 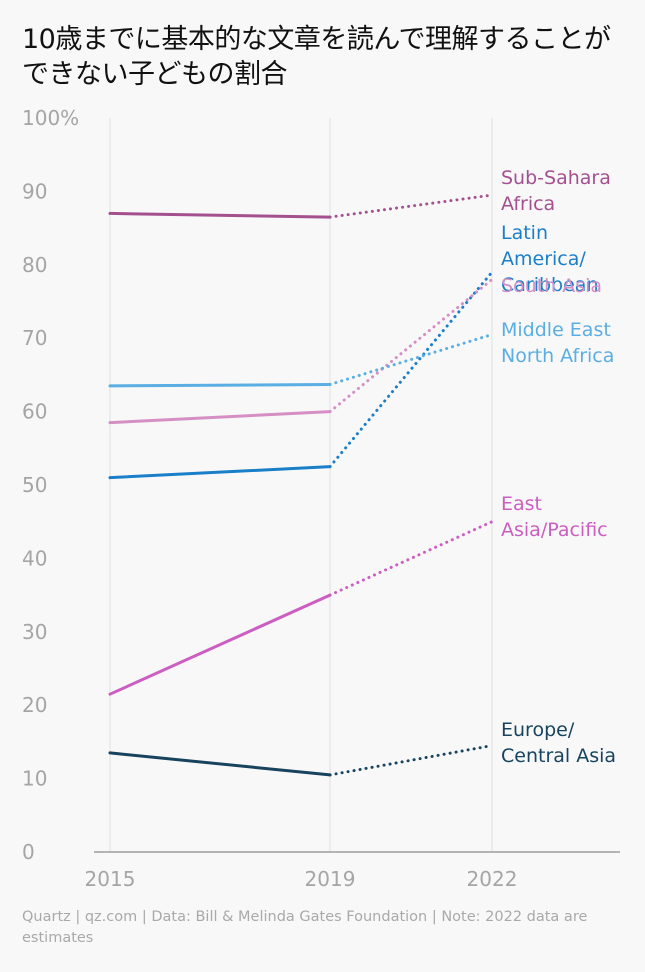 What do you see at coordinates (411, 359) in the screenshot?
I see `series-estimate-middle-east-north-africa` at bounding box center [411, 359].